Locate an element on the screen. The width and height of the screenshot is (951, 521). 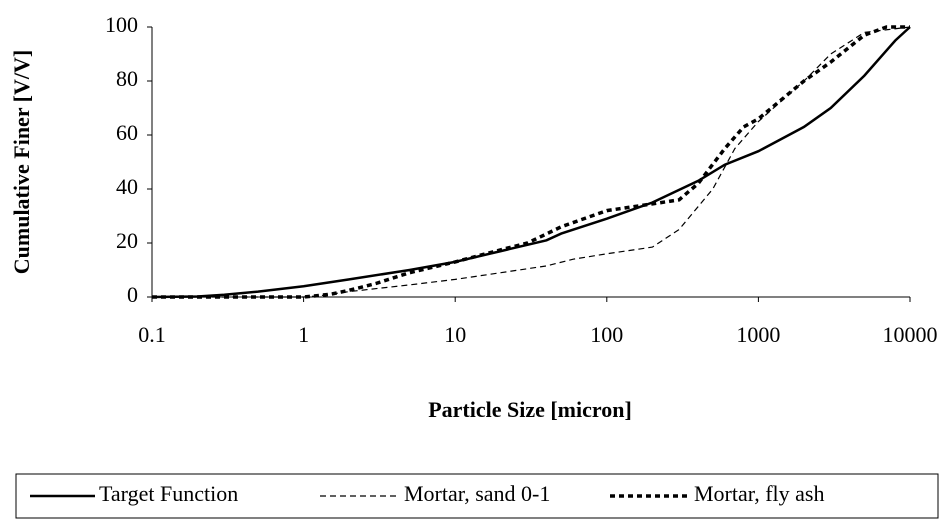
legend-box is located at coordinates (477, 496).